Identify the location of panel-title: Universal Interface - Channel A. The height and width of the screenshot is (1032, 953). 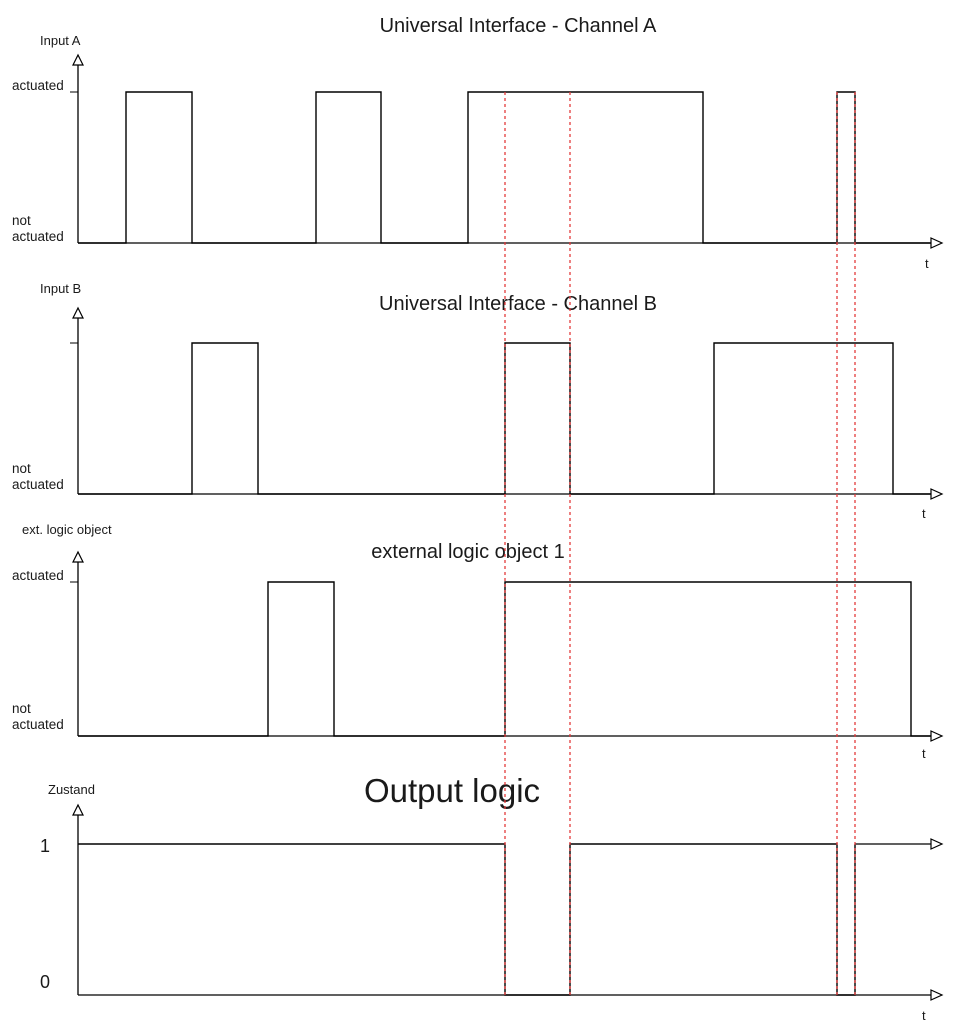
(518, 26).